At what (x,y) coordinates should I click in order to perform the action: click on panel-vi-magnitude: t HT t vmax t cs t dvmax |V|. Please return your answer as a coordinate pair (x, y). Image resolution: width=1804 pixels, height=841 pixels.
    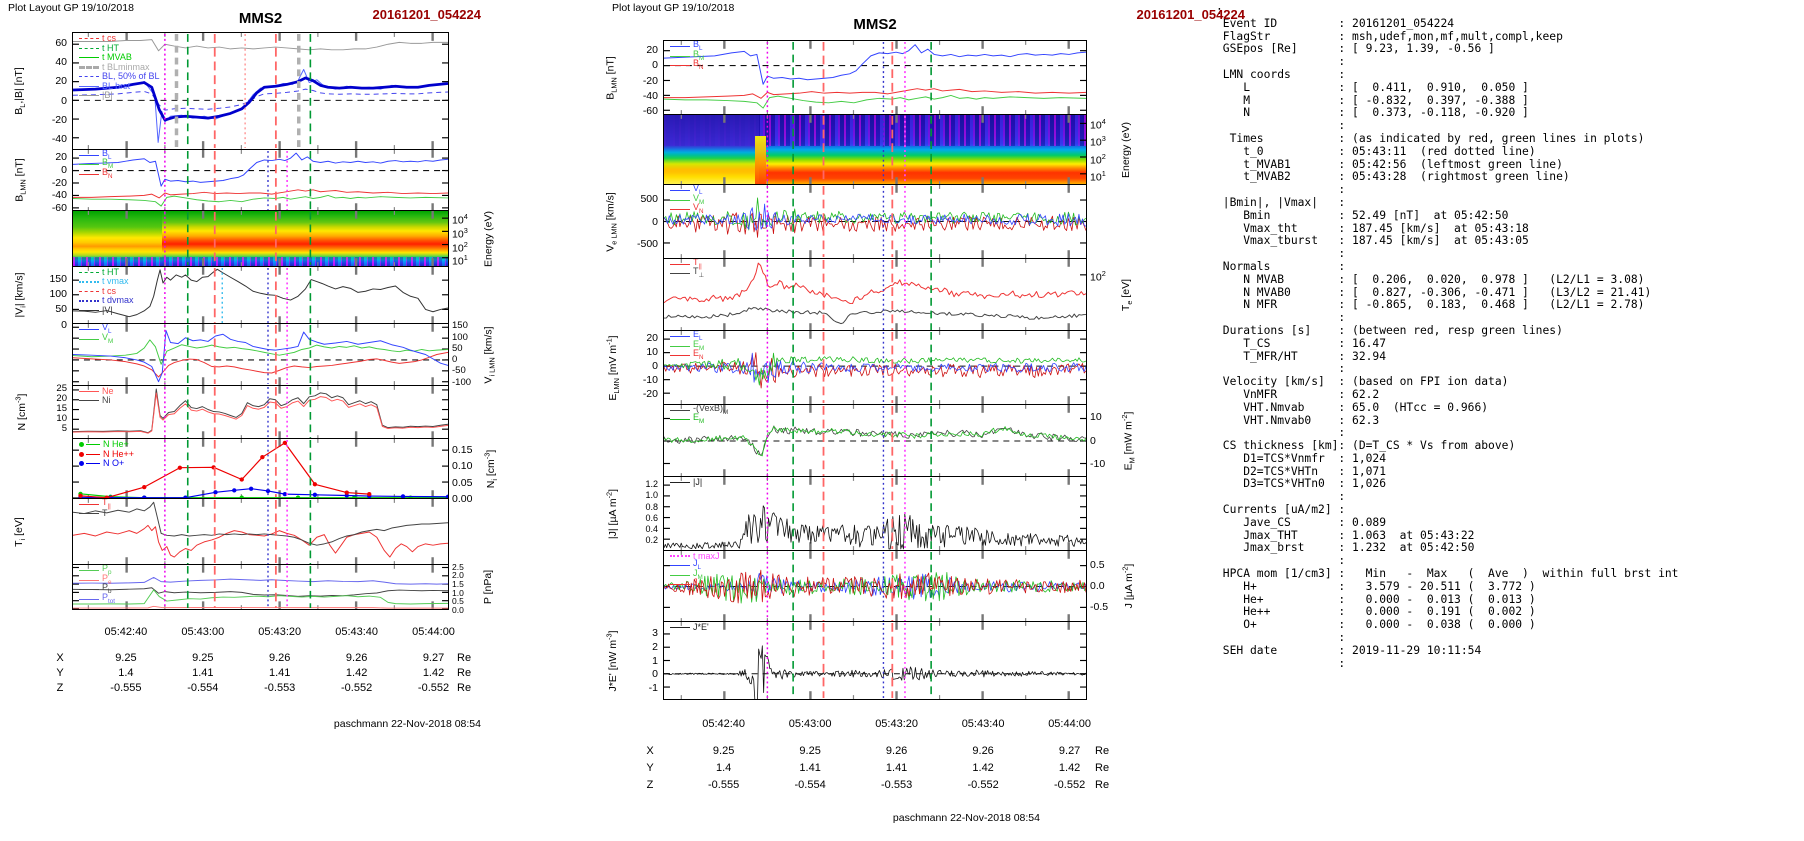
    Looking at the image, I should click on (260, 295).